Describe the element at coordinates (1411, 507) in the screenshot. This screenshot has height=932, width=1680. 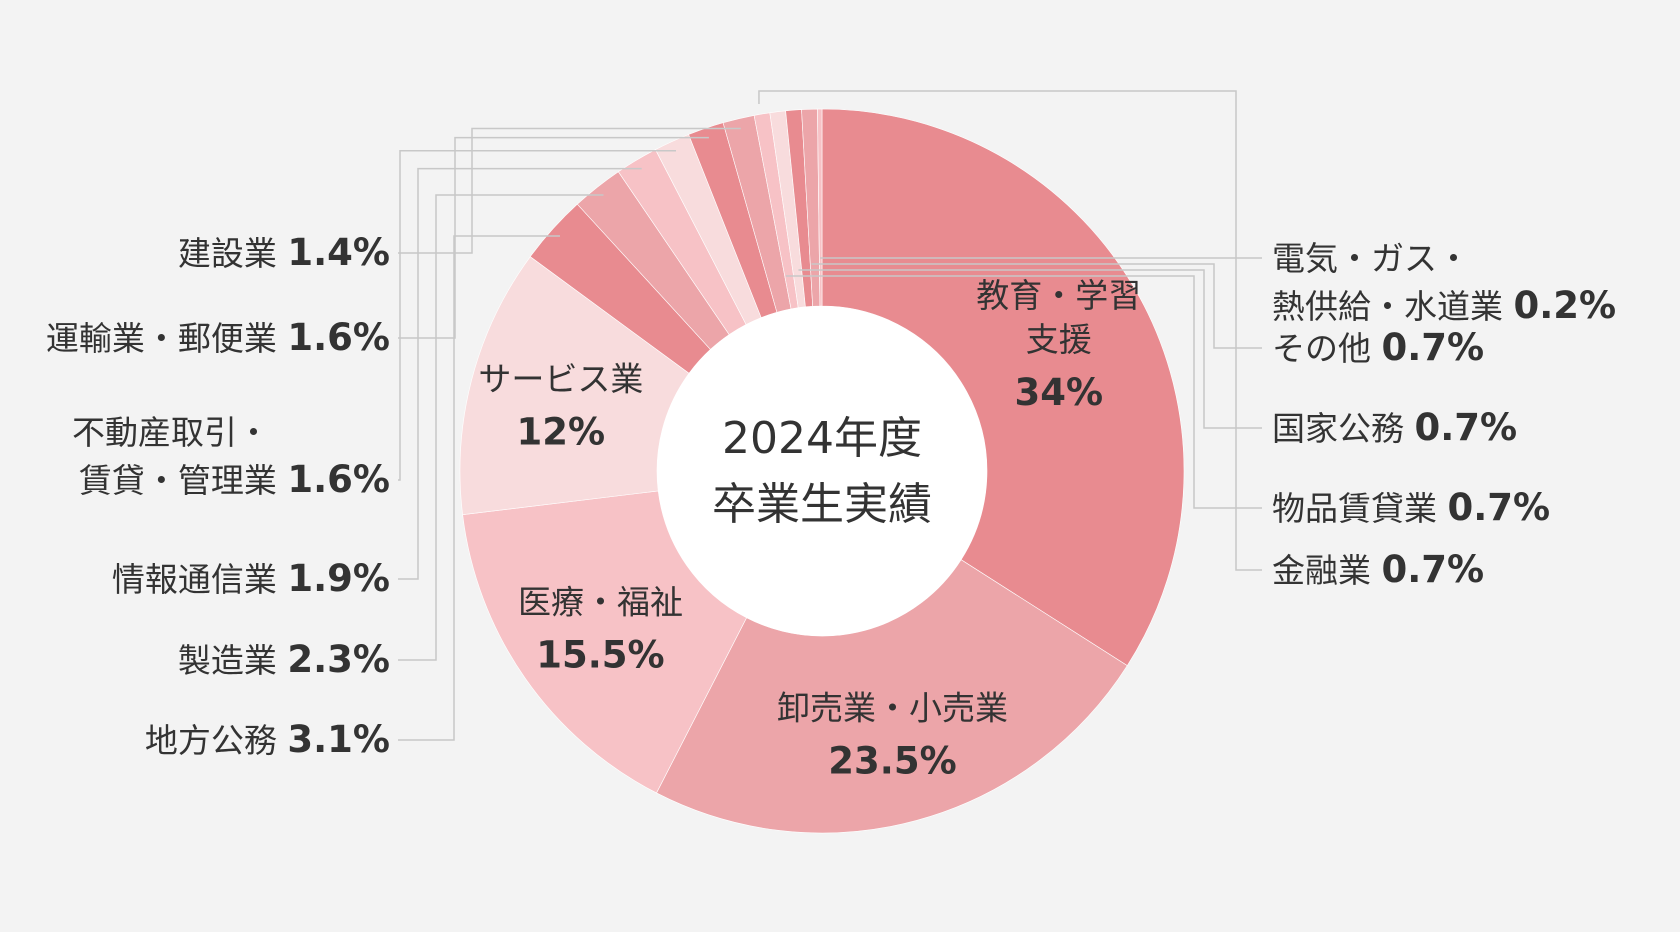
I see `side-label-12: 物品賃貸業 0.7%` at that location.